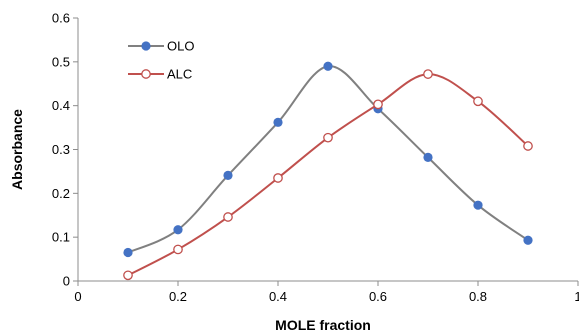 This screenshot has height=334, width=579. I want to click on legend: OLO ALC, so click(161, 60).